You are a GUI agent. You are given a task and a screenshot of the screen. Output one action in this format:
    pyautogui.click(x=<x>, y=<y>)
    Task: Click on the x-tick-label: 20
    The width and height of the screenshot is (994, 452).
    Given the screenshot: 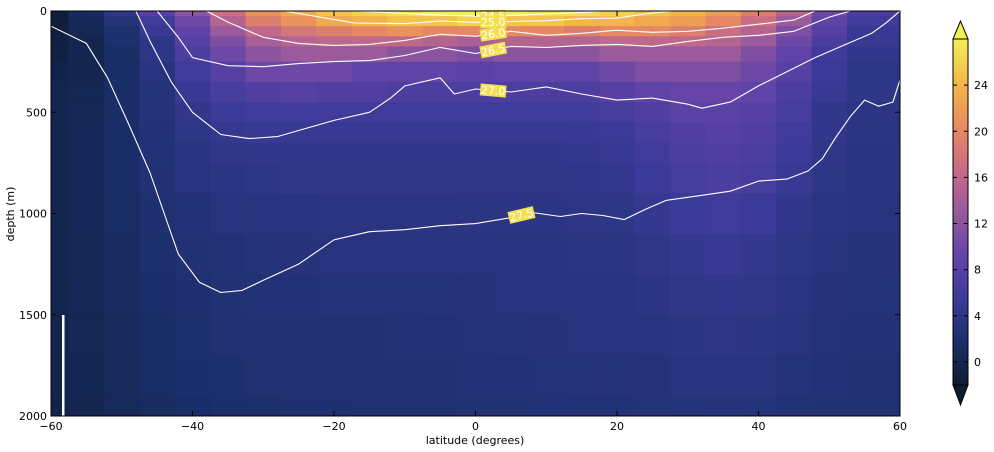 What is the action you would take?
    pyautogui.click(x=617, y=426)
    